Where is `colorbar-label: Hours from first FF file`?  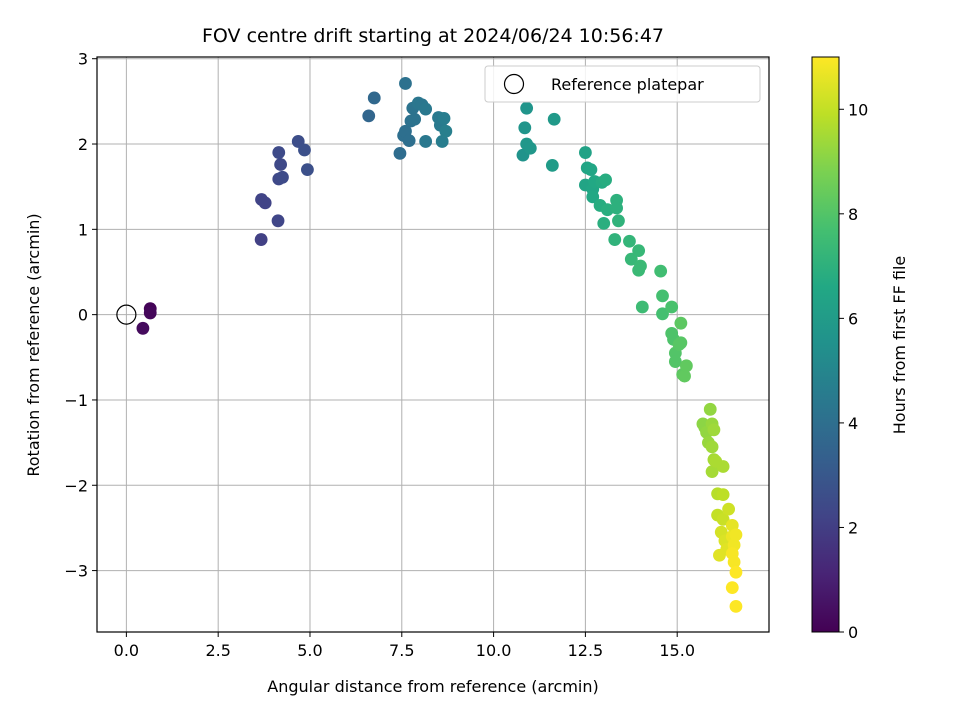 colorbar-label: Hours from first FF file is located at coordinates (899, 345).